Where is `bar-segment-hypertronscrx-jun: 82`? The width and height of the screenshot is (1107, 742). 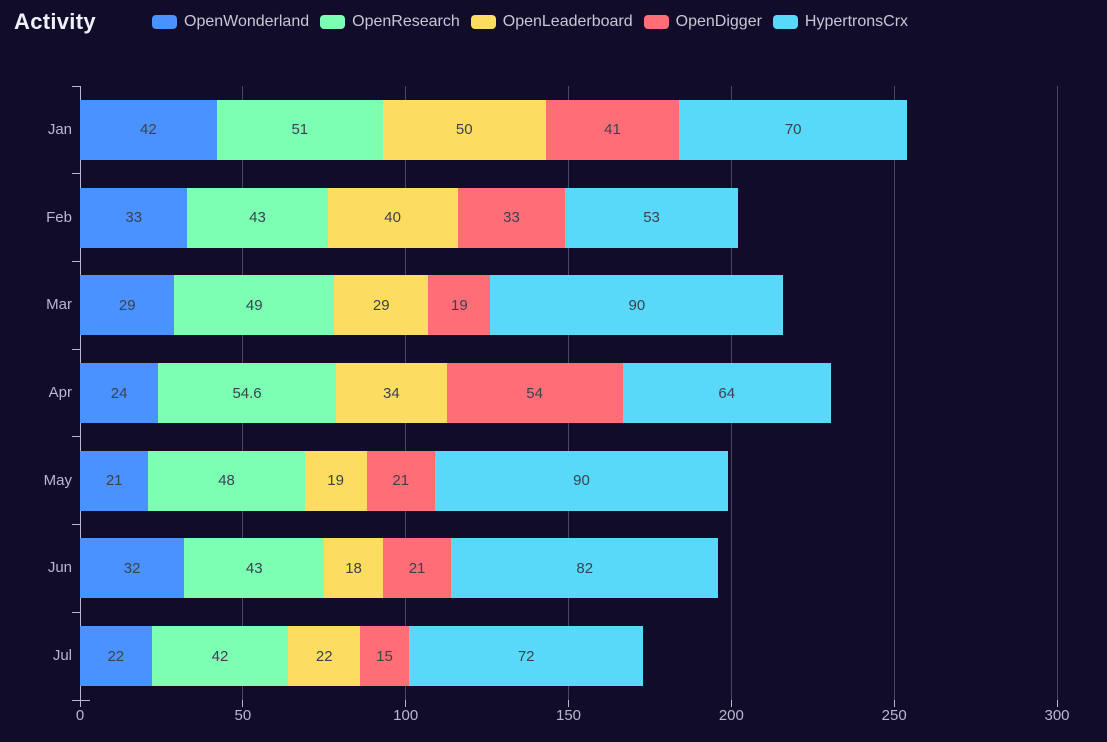
bar-segment-hypertronscrx-jun: 82 is located at coordinates (585, 568).